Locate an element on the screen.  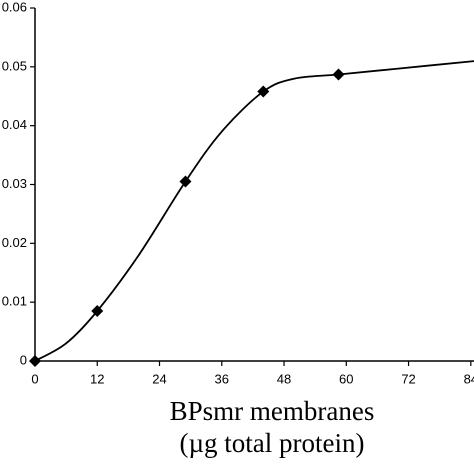
x-tick-label: 72 is located at coordinates (408, 378).